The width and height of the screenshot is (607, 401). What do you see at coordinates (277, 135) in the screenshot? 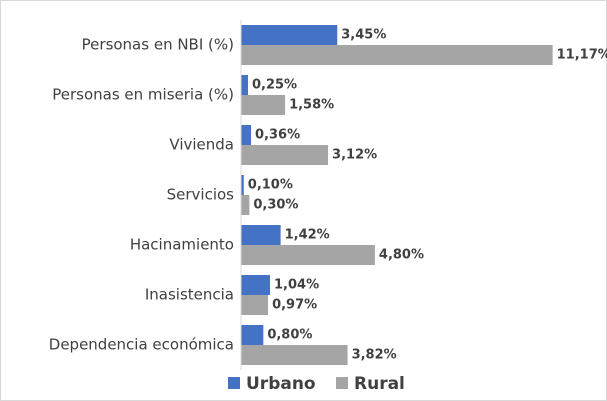
I see `value-label: 0,36%` at bounding box center [277, 135].